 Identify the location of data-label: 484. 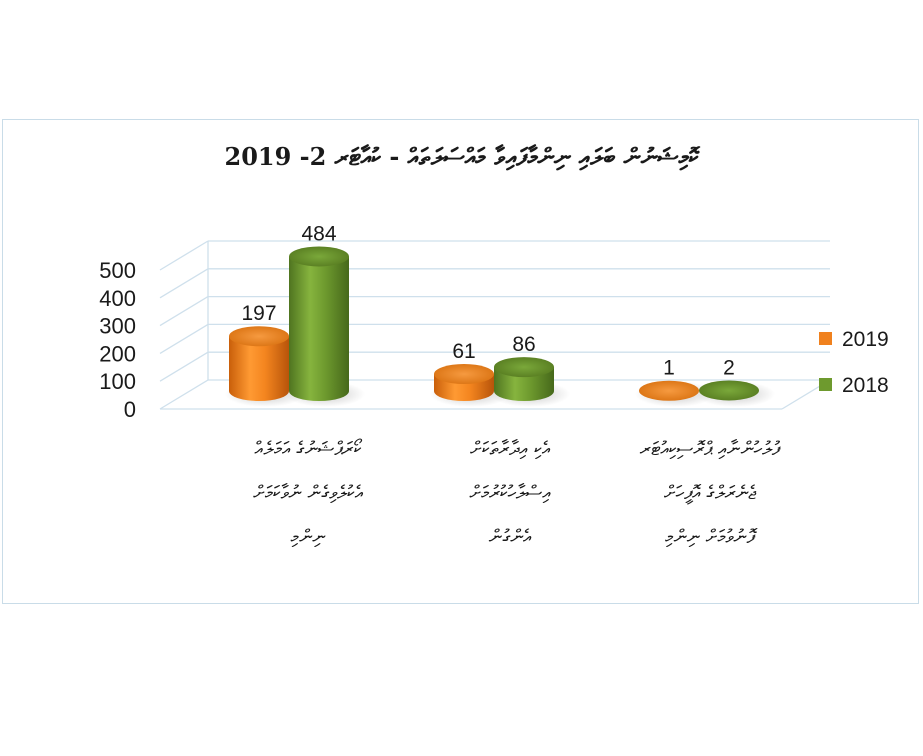
(318, 233).